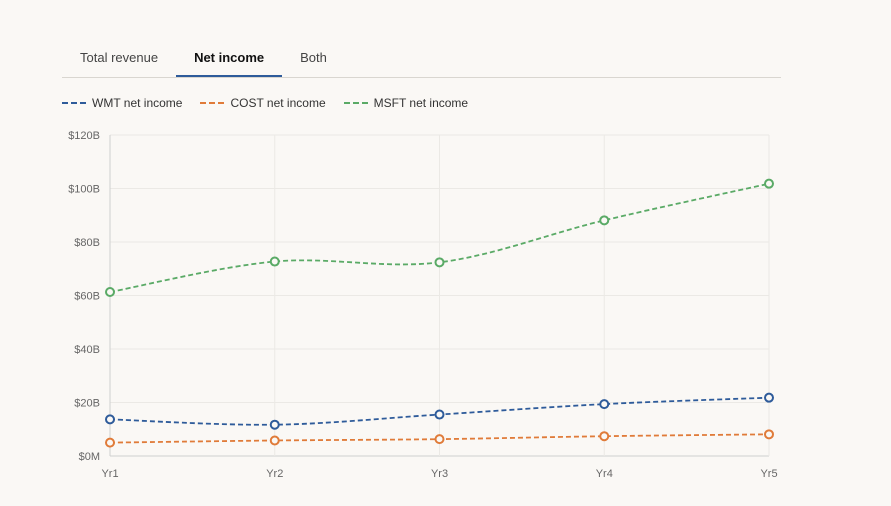 Image resolution: width=891 pixels, height=506 pixels. Describe the element at coordinates (212, 103) in the screenshot. I see `legend-swatch-cost` at that location.